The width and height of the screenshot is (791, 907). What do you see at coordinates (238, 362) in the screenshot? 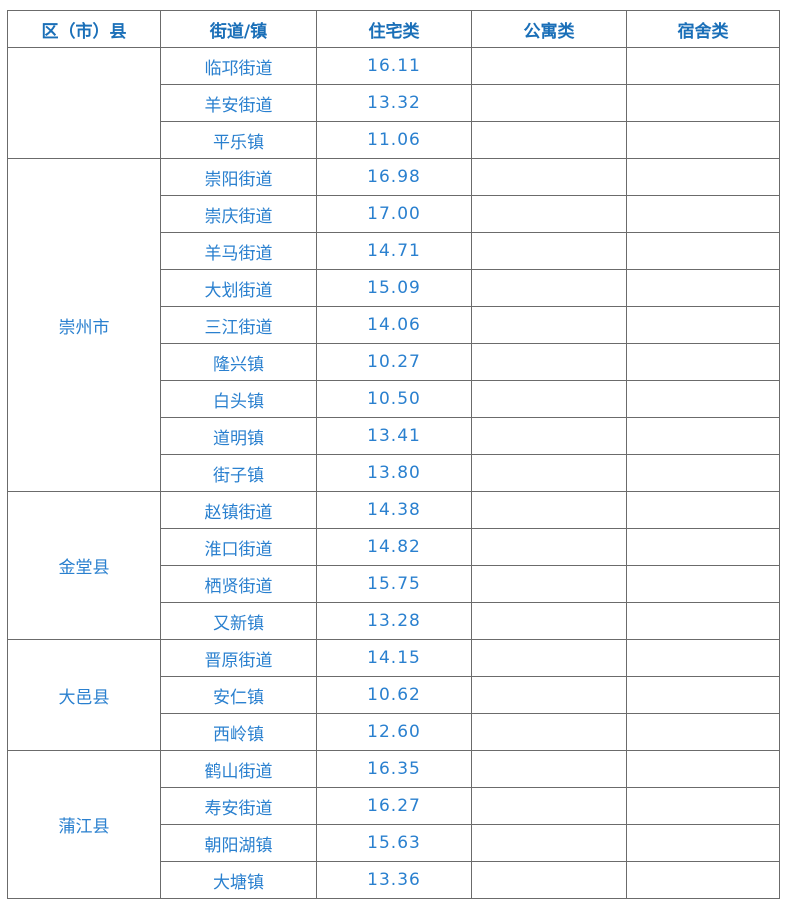
I see `street-cell: 隆兴镇` at bounding box center [238, 362].